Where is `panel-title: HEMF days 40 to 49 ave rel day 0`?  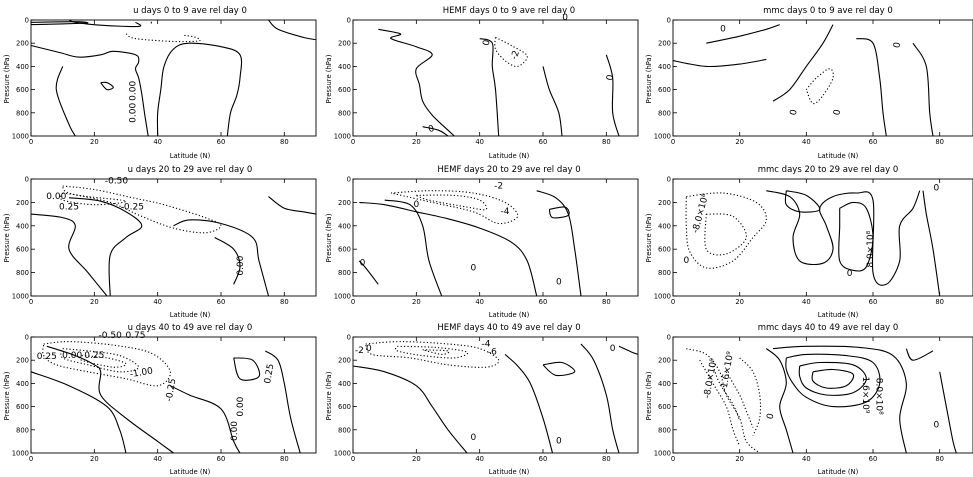 panel-title: HEMF days 40 to 49 ave rel day 0 is located at coordinates (508, 328).